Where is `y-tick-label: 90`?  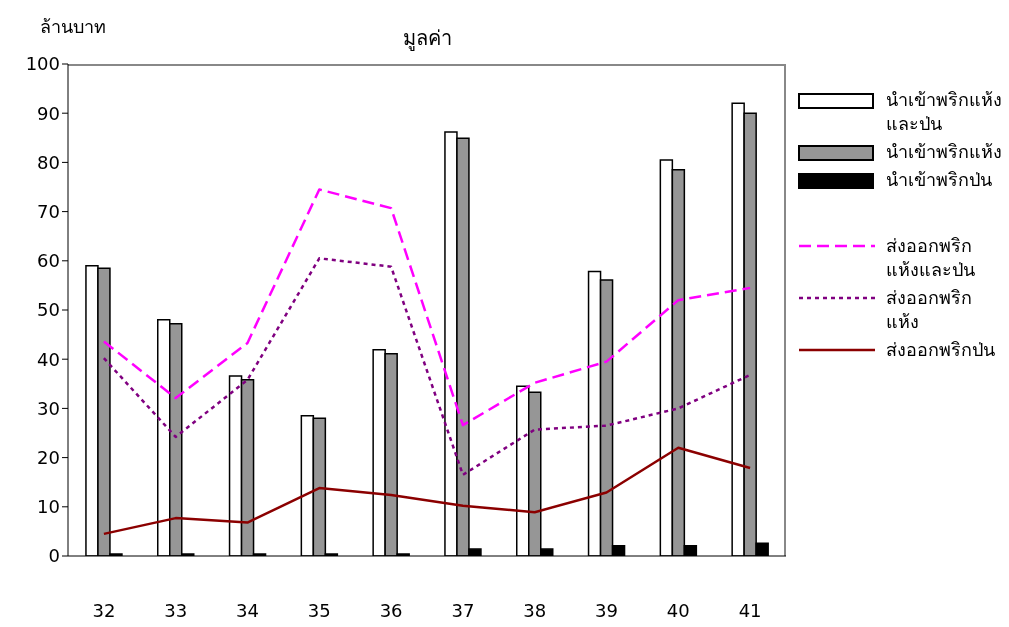
y-tick-label: 90 is located at coordinates (48, 113).